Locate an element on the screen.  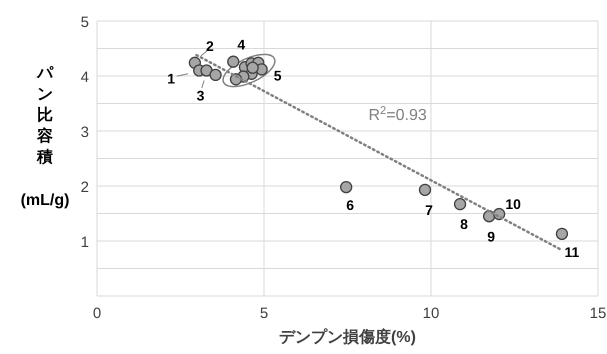
annotation: 1 is located at coordinates (171, 78).